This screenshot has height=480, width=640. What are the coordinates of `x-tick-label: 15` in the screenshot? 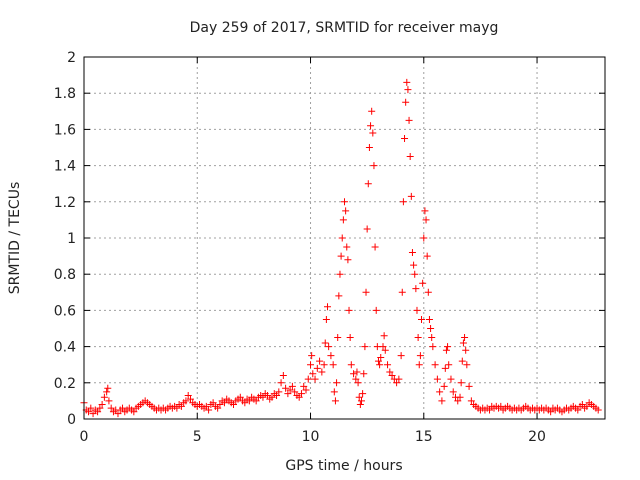 It's located at (424, 437).